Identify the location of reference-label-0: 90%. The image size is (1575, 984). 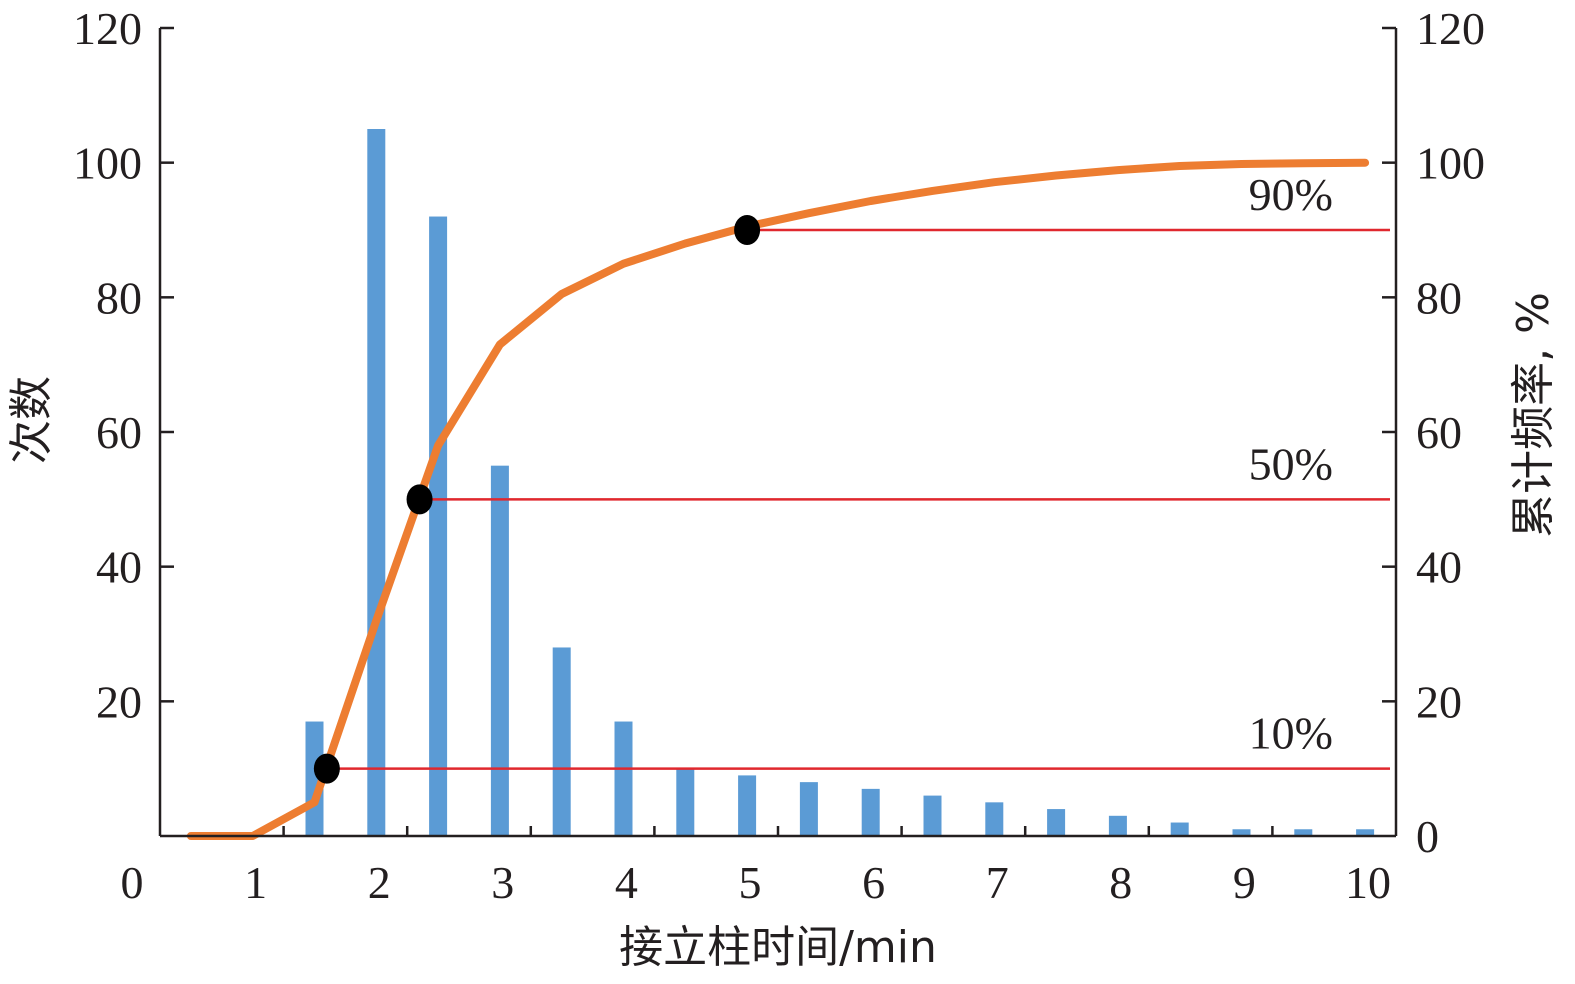
(1291, 194).